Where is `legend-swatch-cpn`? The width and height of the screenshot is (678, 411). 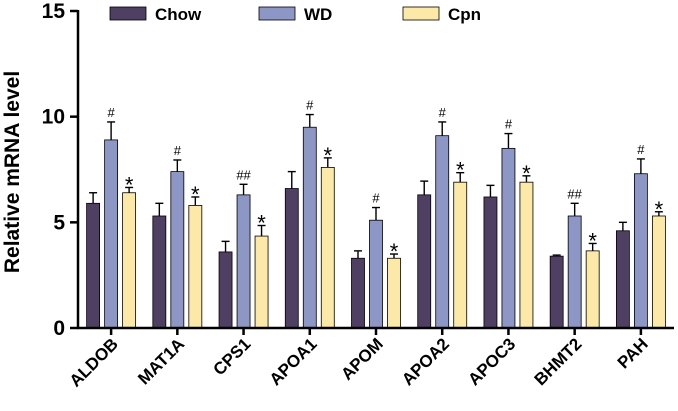 legend-swatch-cpn is located at coordinates (421, 13).